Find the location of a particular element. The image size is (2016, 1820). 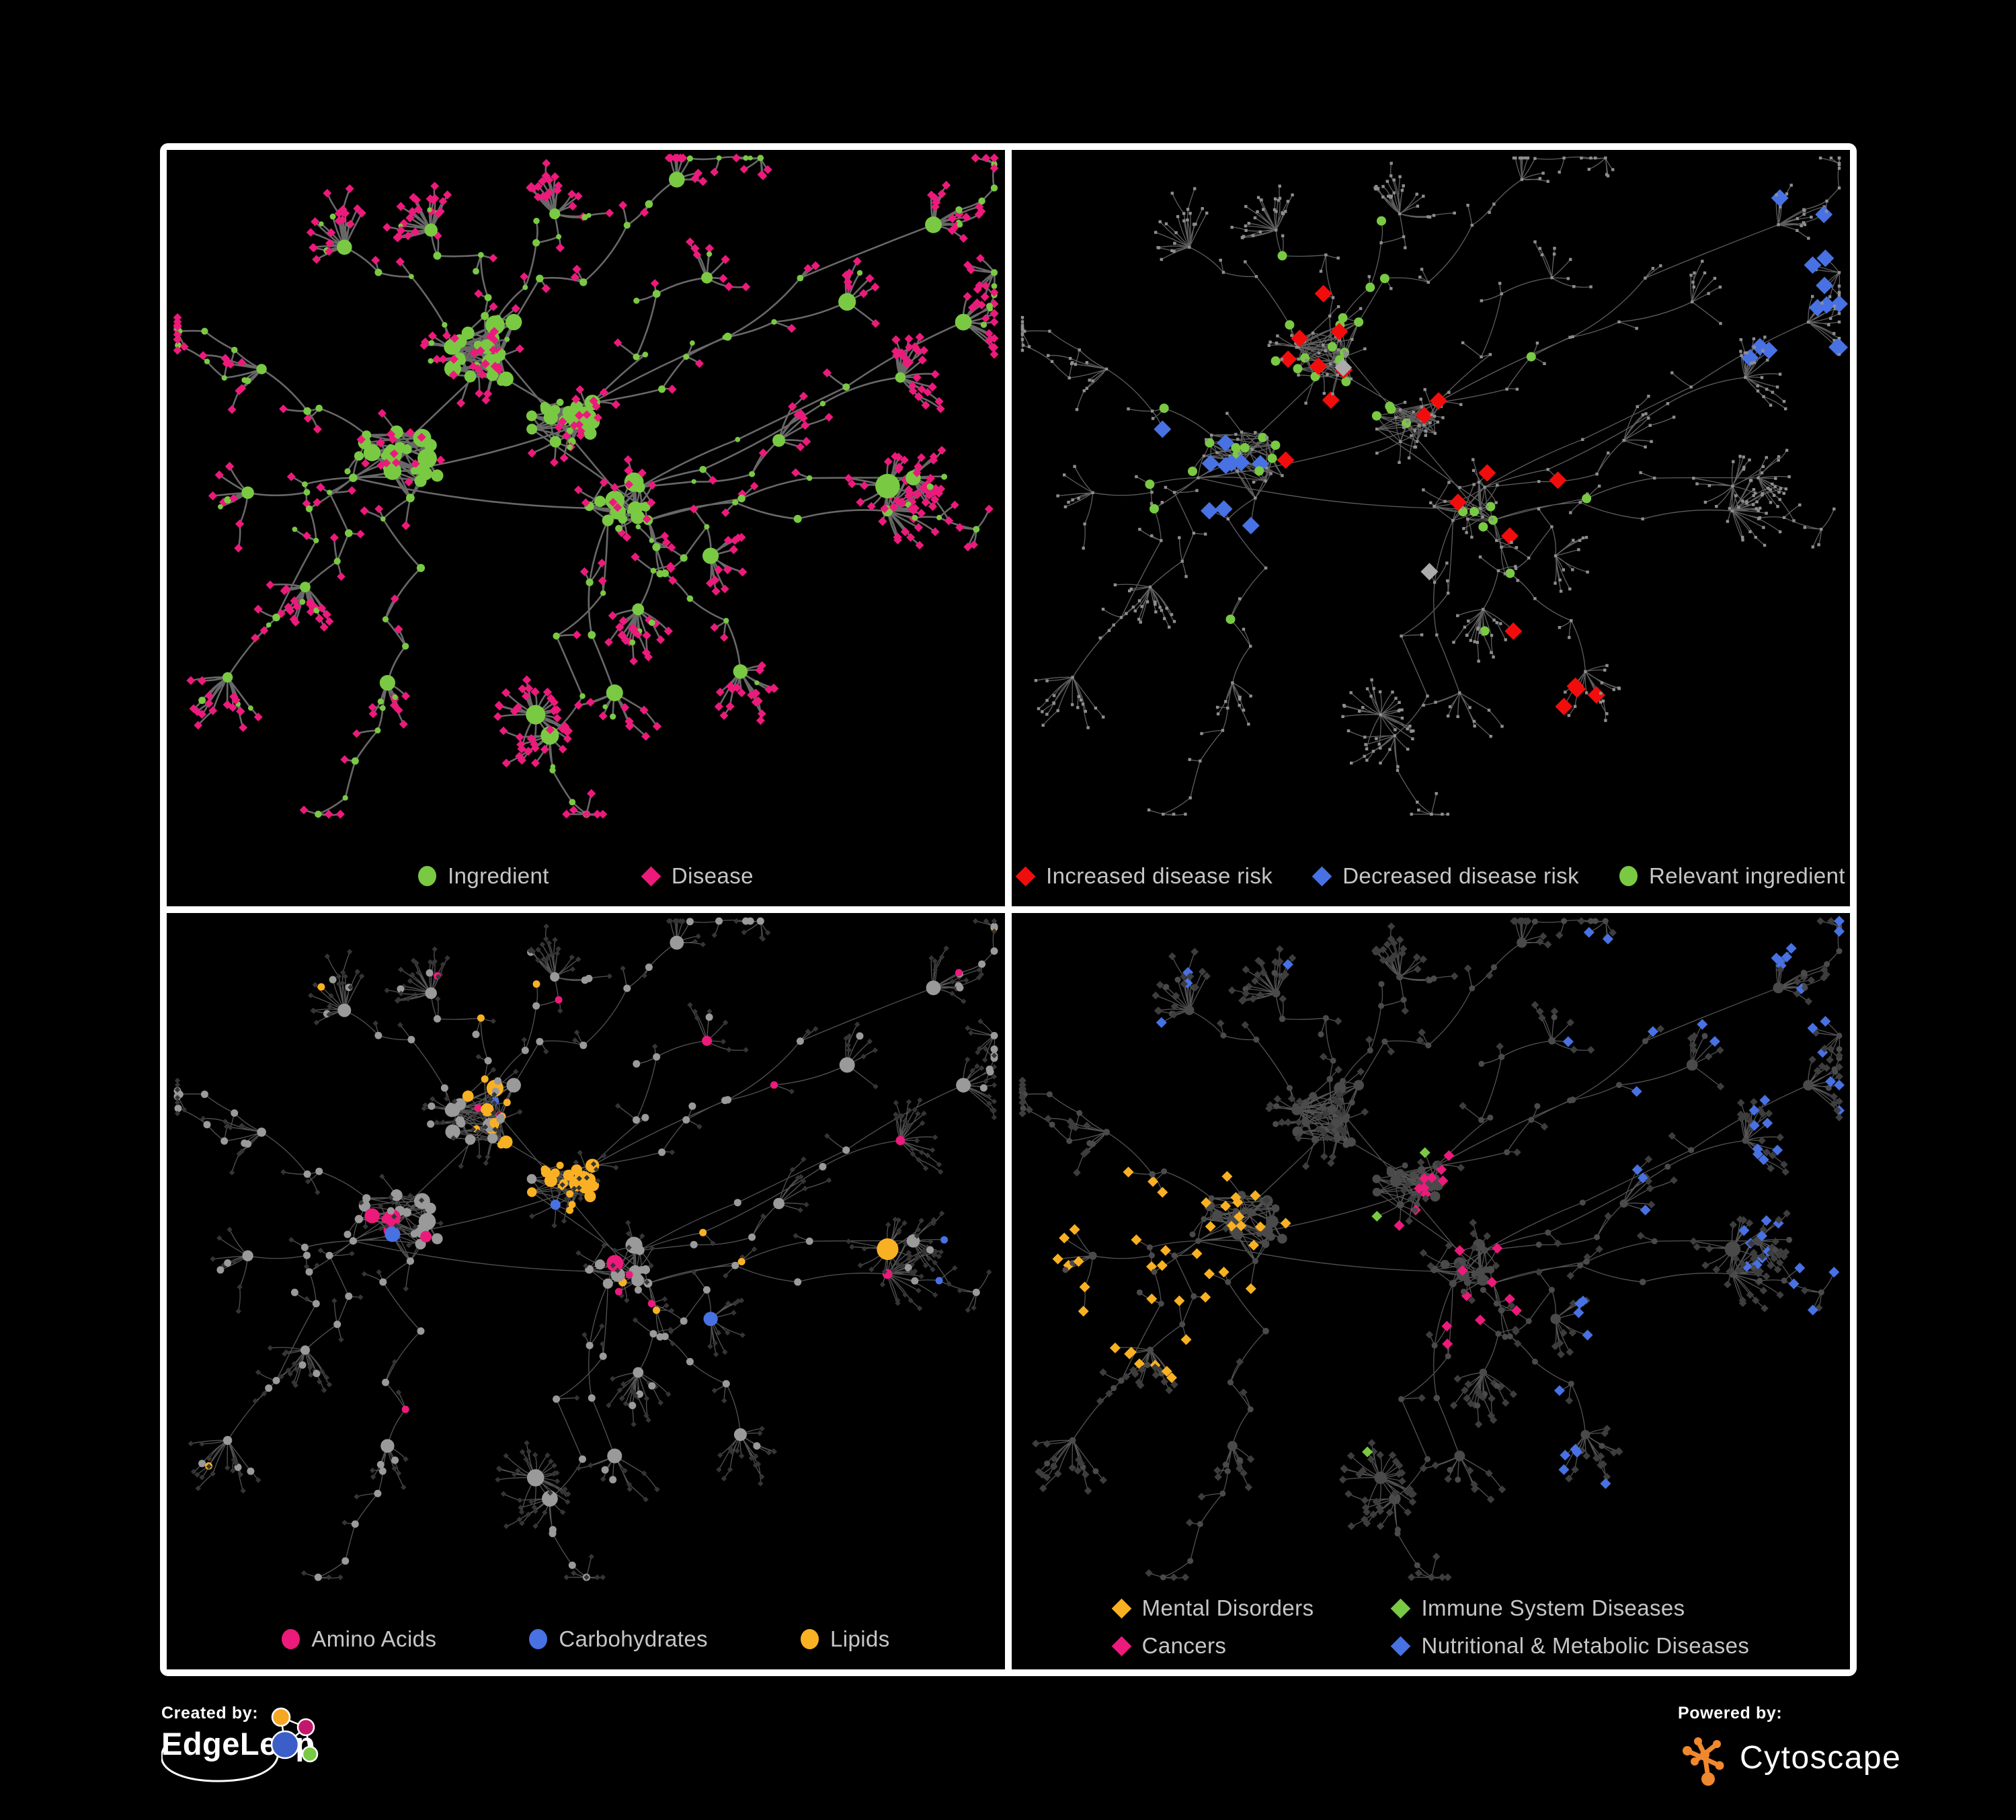

created-by-label: Created by: is located at coordinates (210, 1713).